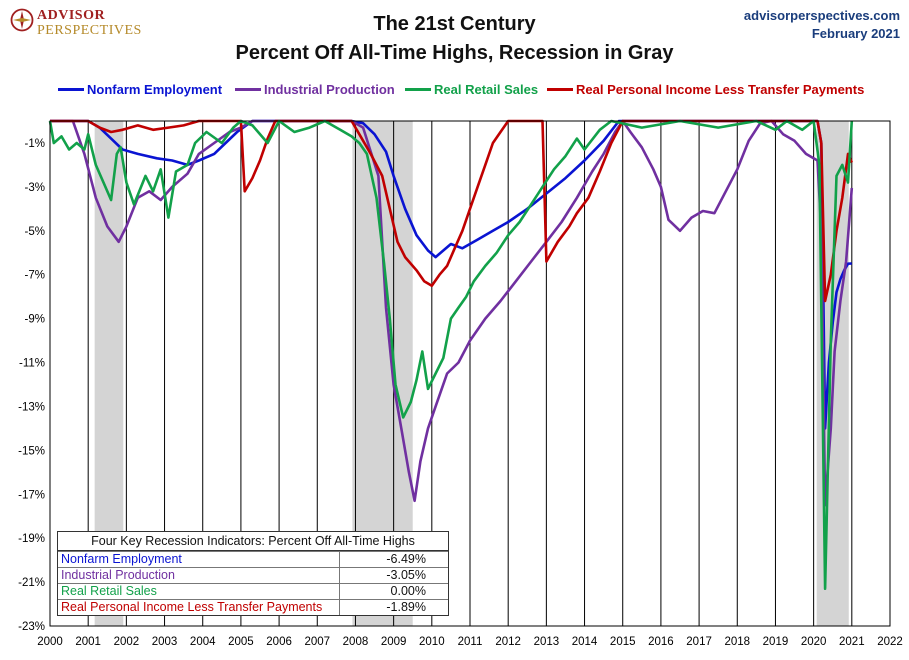  Describe the element at coordinates (31, 583) in the screenshot. I see `y-tick-label: -21%` at that location.